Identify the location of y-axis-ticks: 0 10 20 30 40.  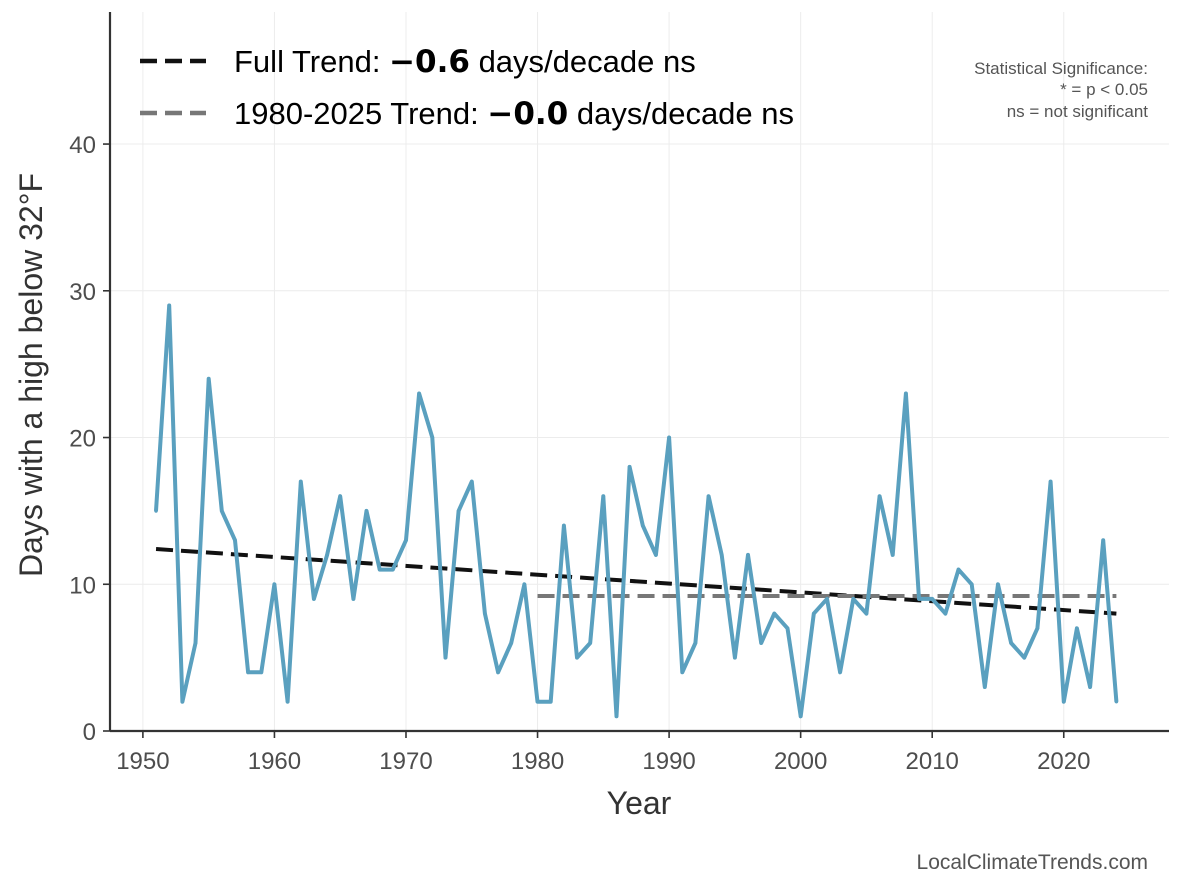
(89, 439).